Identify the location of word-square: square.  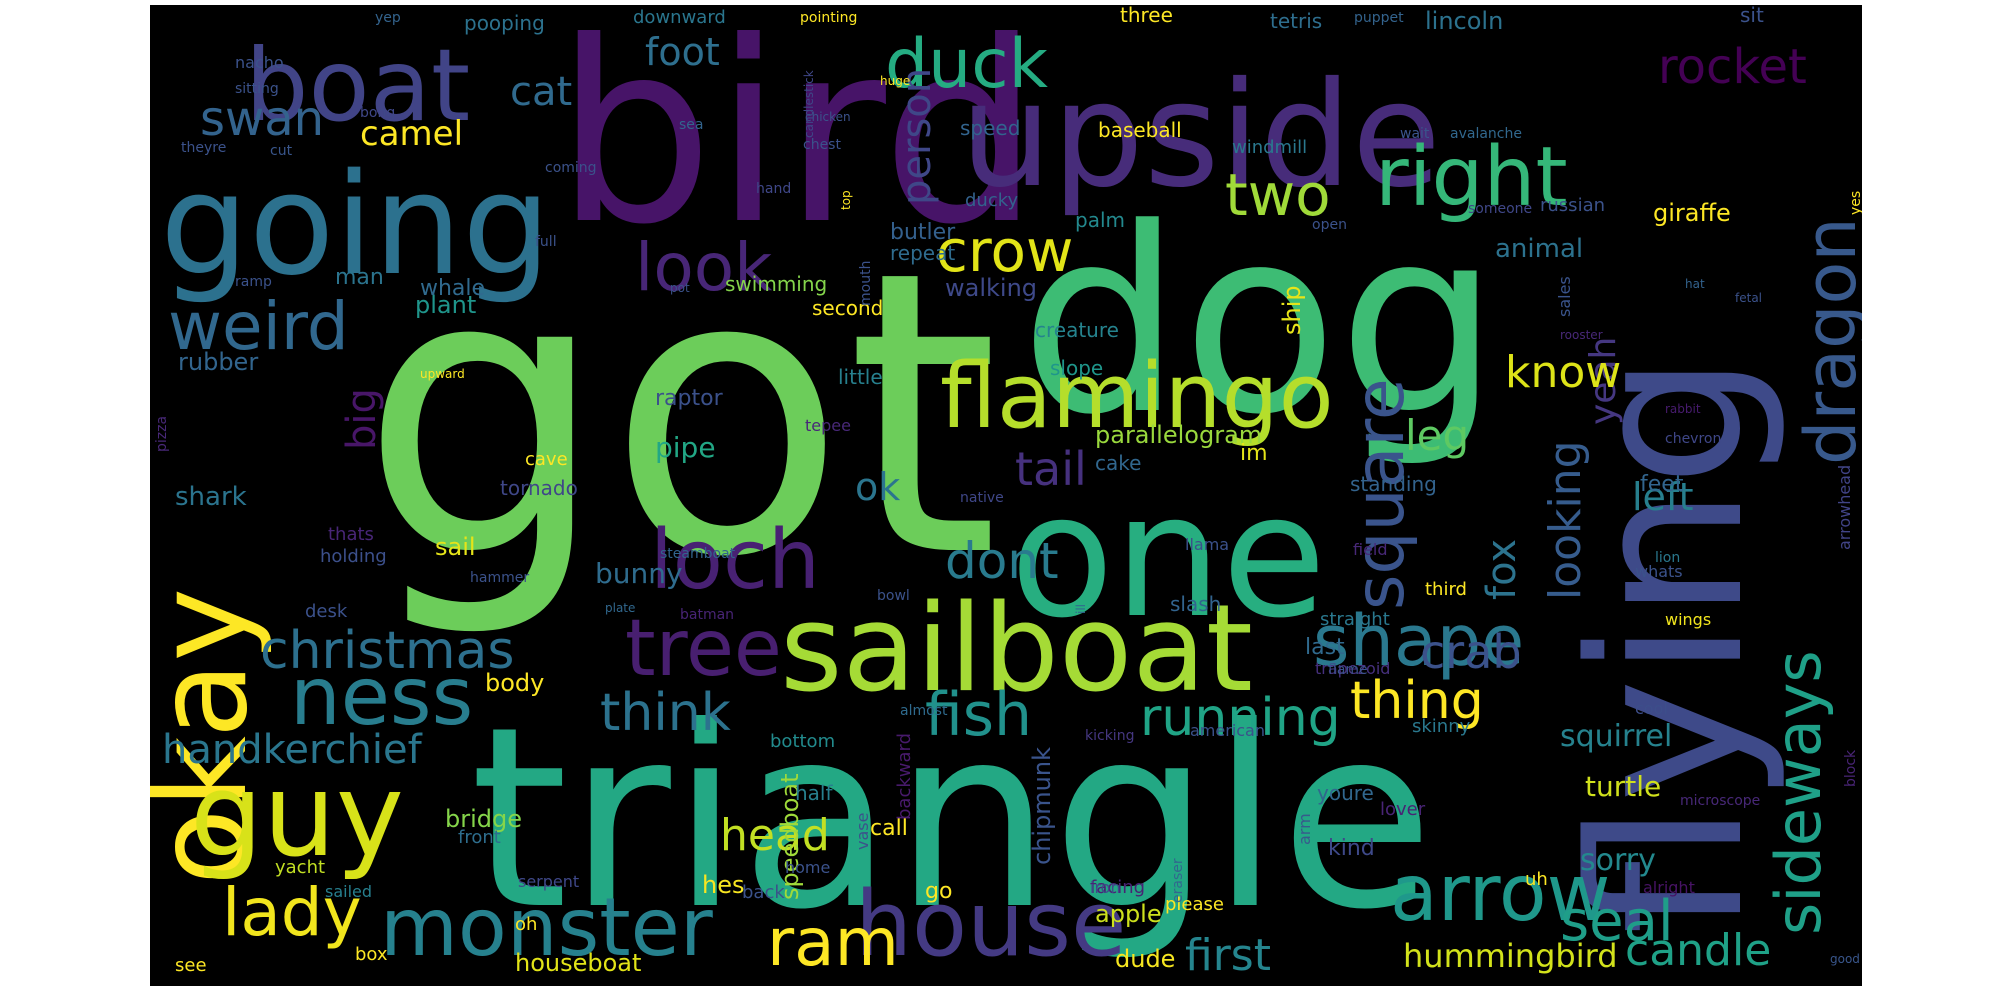
(1380, 494).